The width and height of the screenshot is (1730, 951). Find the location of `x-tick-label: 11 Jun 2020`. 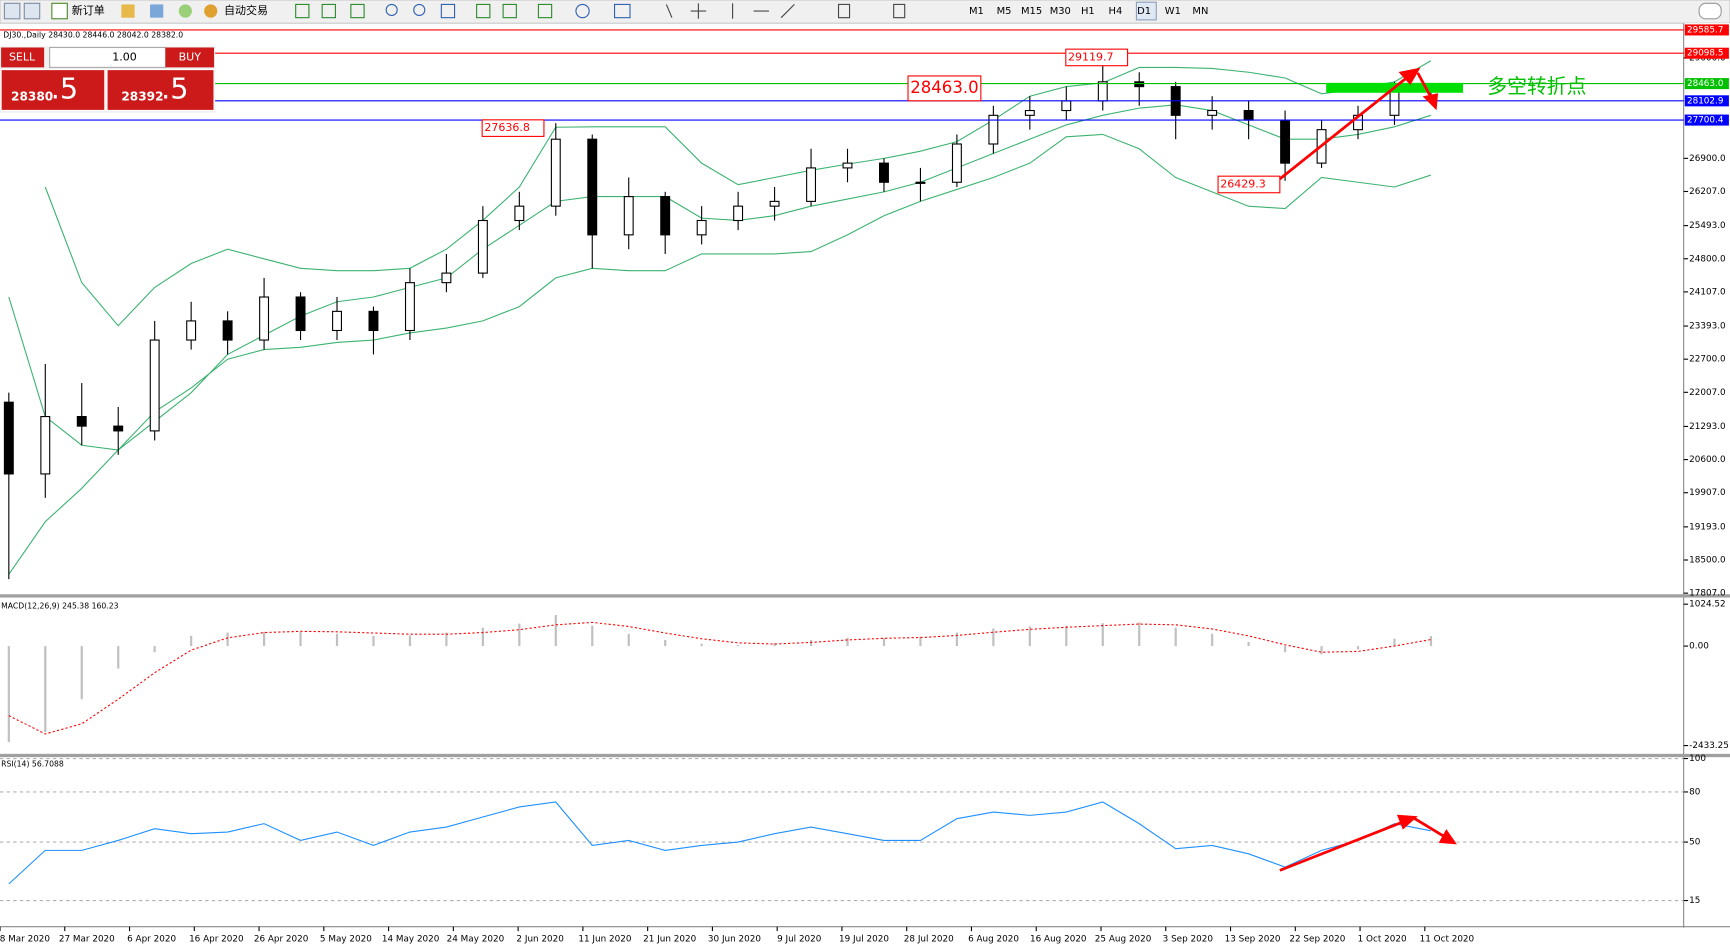

x-tick-label: 11 Jun 2020 is located at coordinates (604, 939).